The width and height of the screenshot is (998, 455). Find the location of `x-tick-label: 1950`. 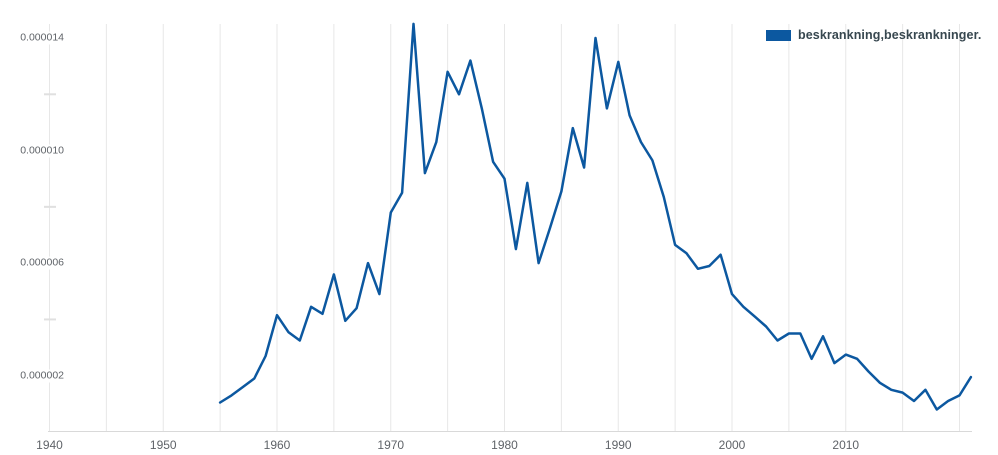

x-tick-label: 1950 is located at coordinates (163, 445).